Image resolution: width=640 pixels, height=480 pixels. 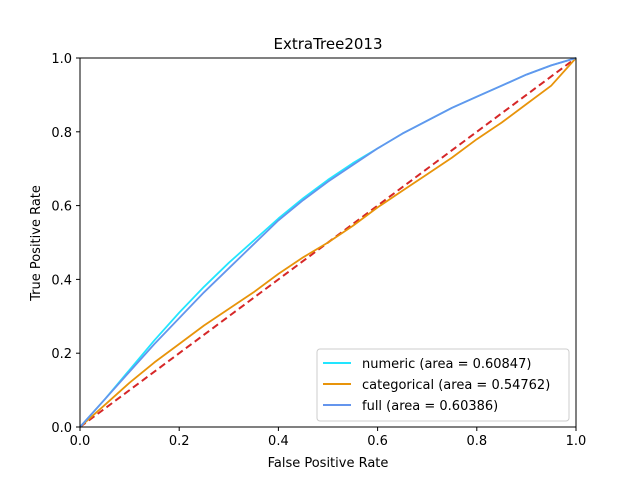 What do you see at coordinates (576, 441) in the screenshot?
I see `x-tick-label: 1.0` at bounding box center [576, 441].